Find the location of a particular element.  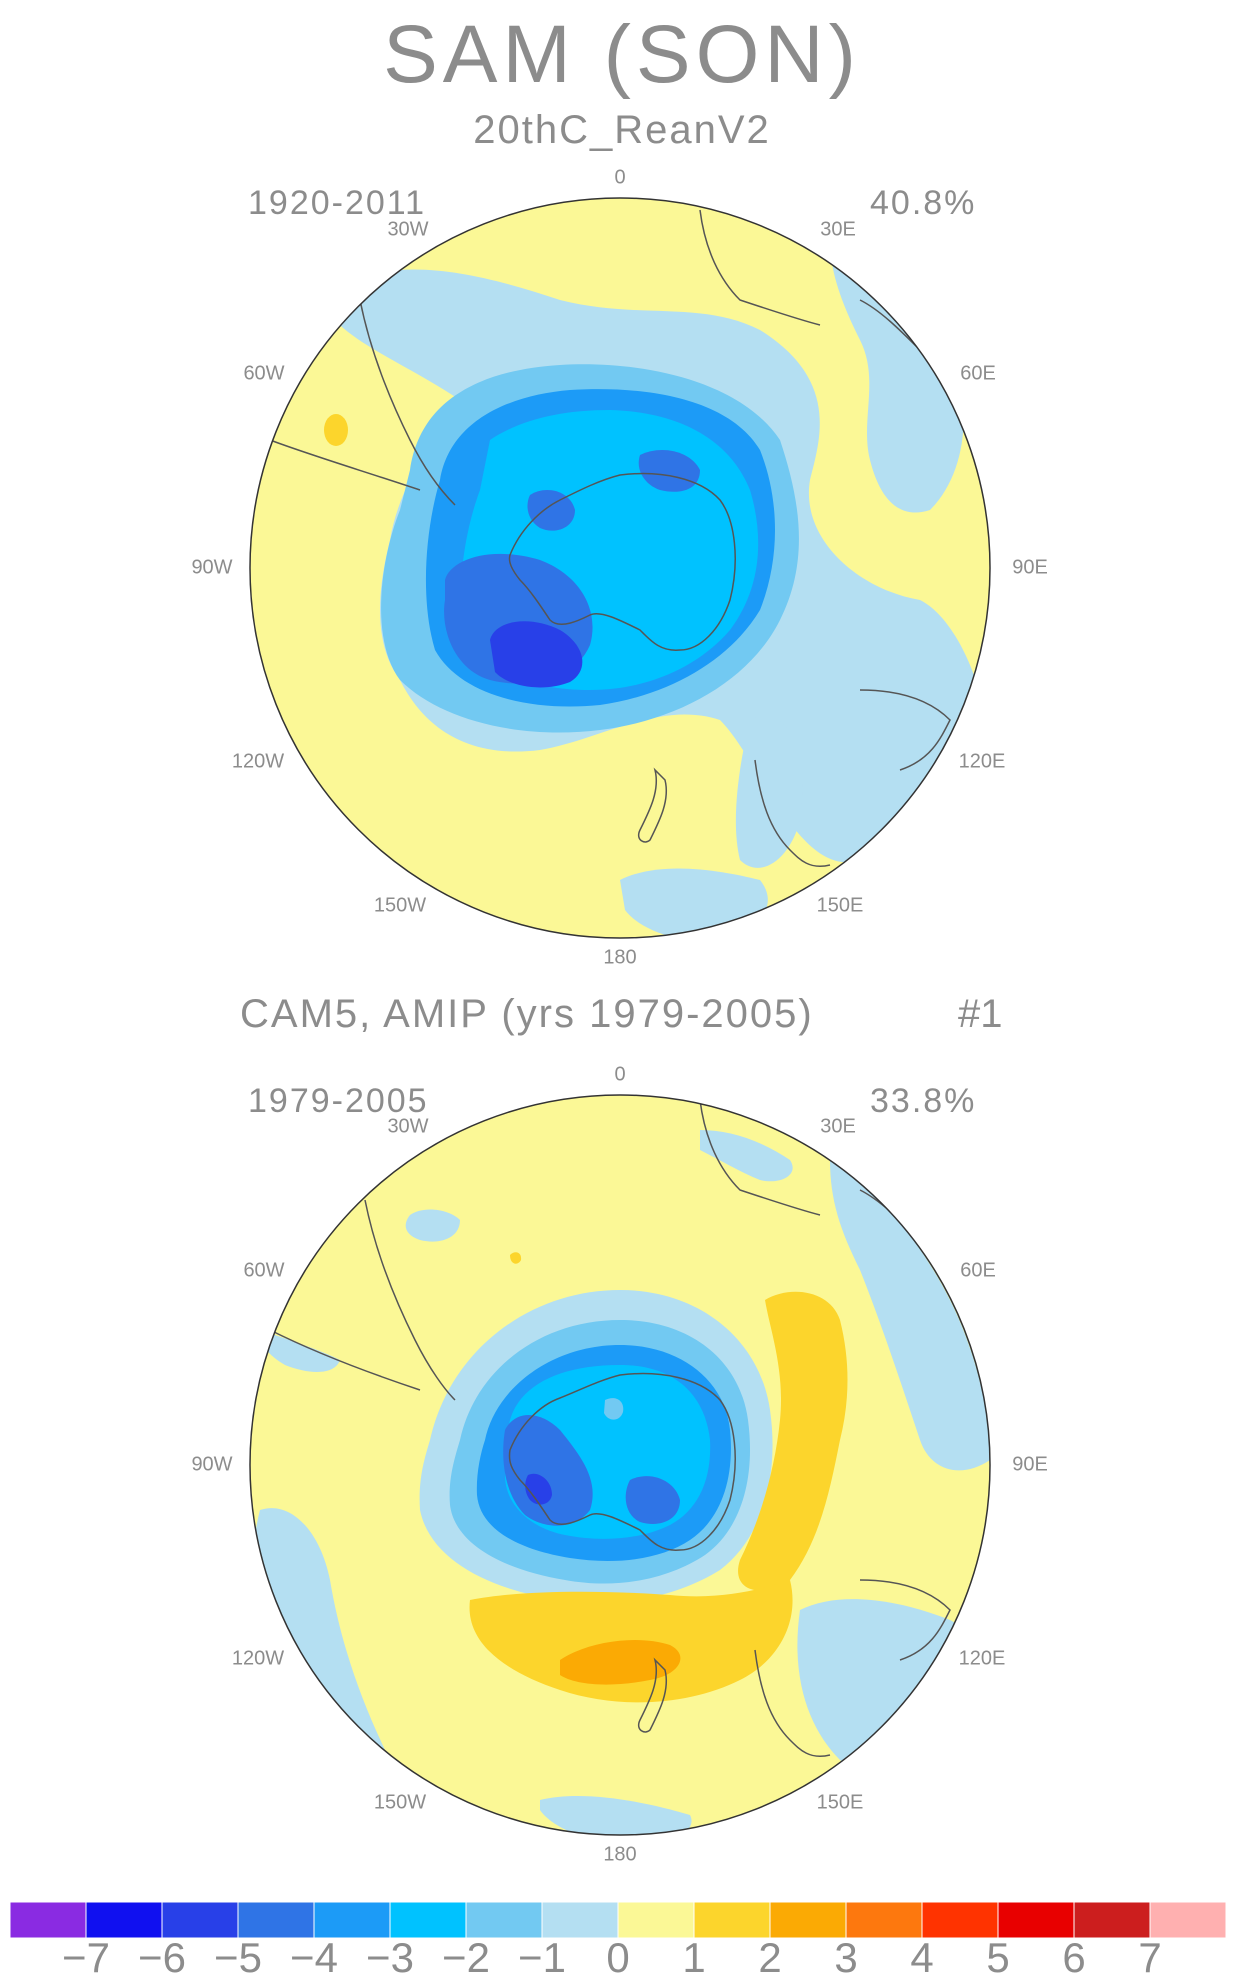

colorbar-tick-label: −5 is located at coordinates (238, 1957).